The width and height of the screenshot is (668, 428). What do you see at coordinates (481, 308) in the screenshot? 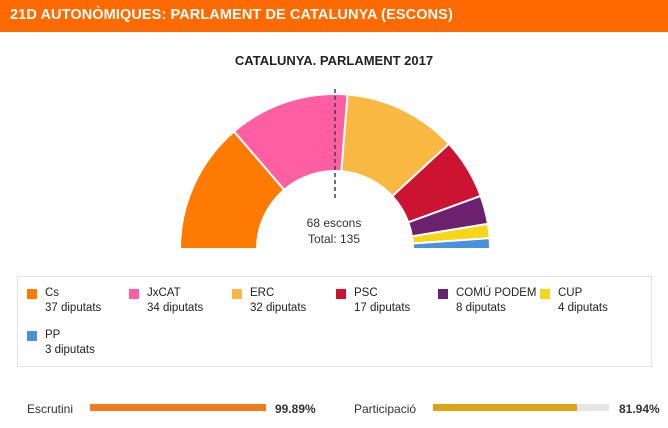
I see `legend-seat-count: 8 diputats` at bounding box center [481, 308].